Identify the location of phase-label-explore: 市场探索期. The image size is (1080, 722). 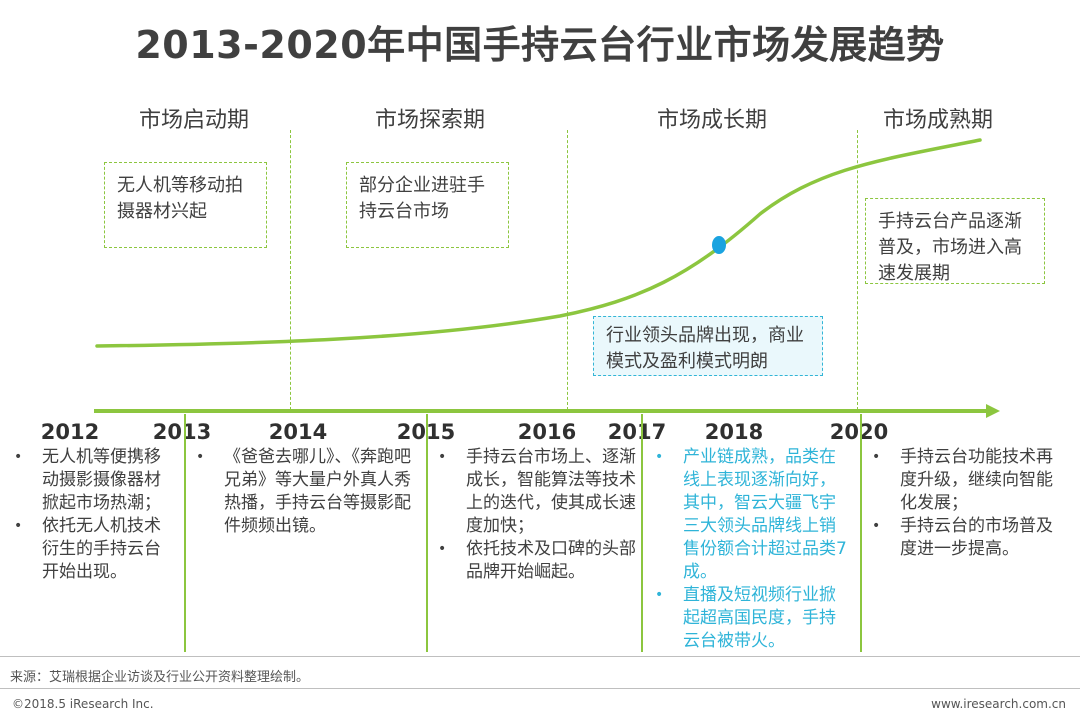
(429, 120).